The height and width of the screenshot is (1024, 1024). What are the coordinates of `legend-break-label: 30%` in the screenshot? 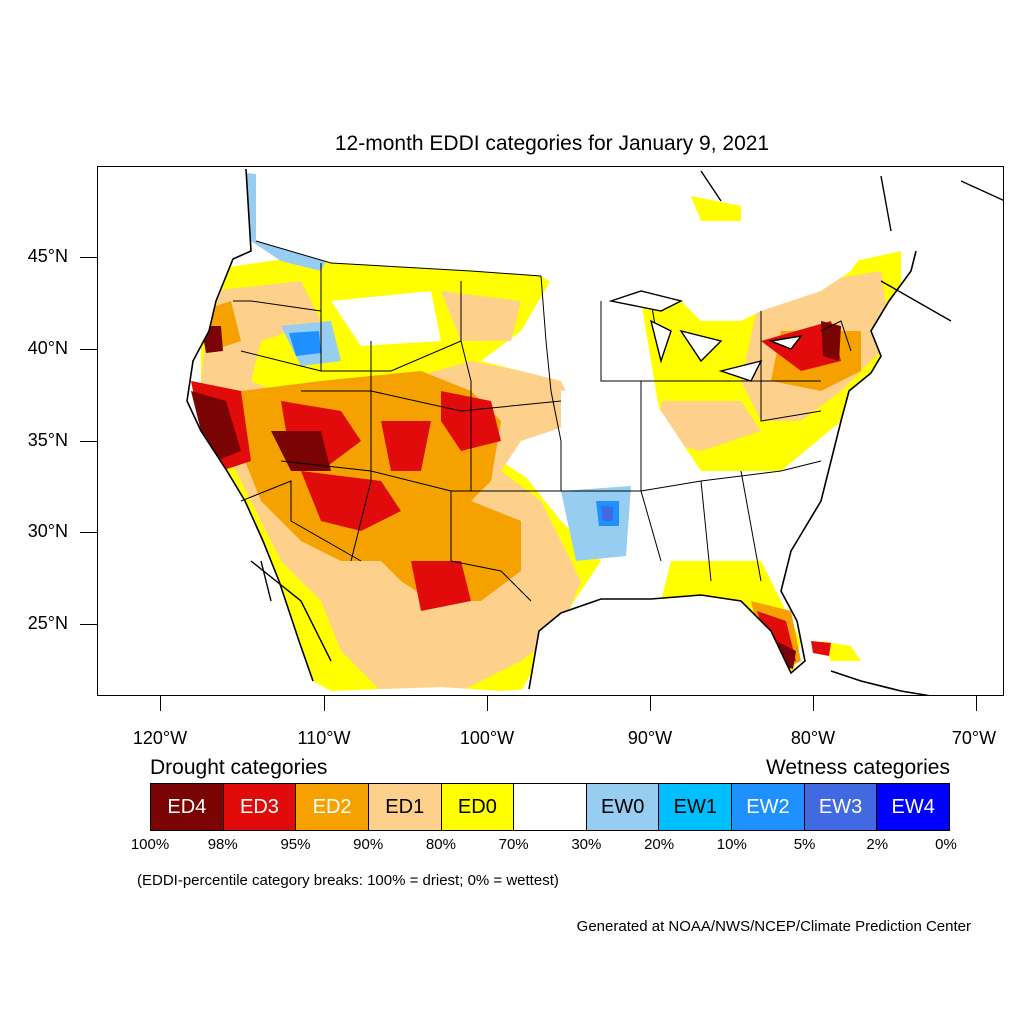 It's located at (586, 844).